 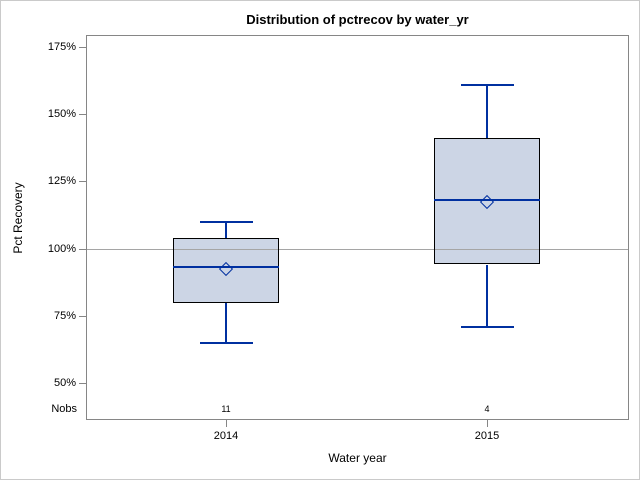 What do you see at coordinates (64, 383) in the screenshot?
I see `y-tick-label: 50%` at bounding box center [64, 383].